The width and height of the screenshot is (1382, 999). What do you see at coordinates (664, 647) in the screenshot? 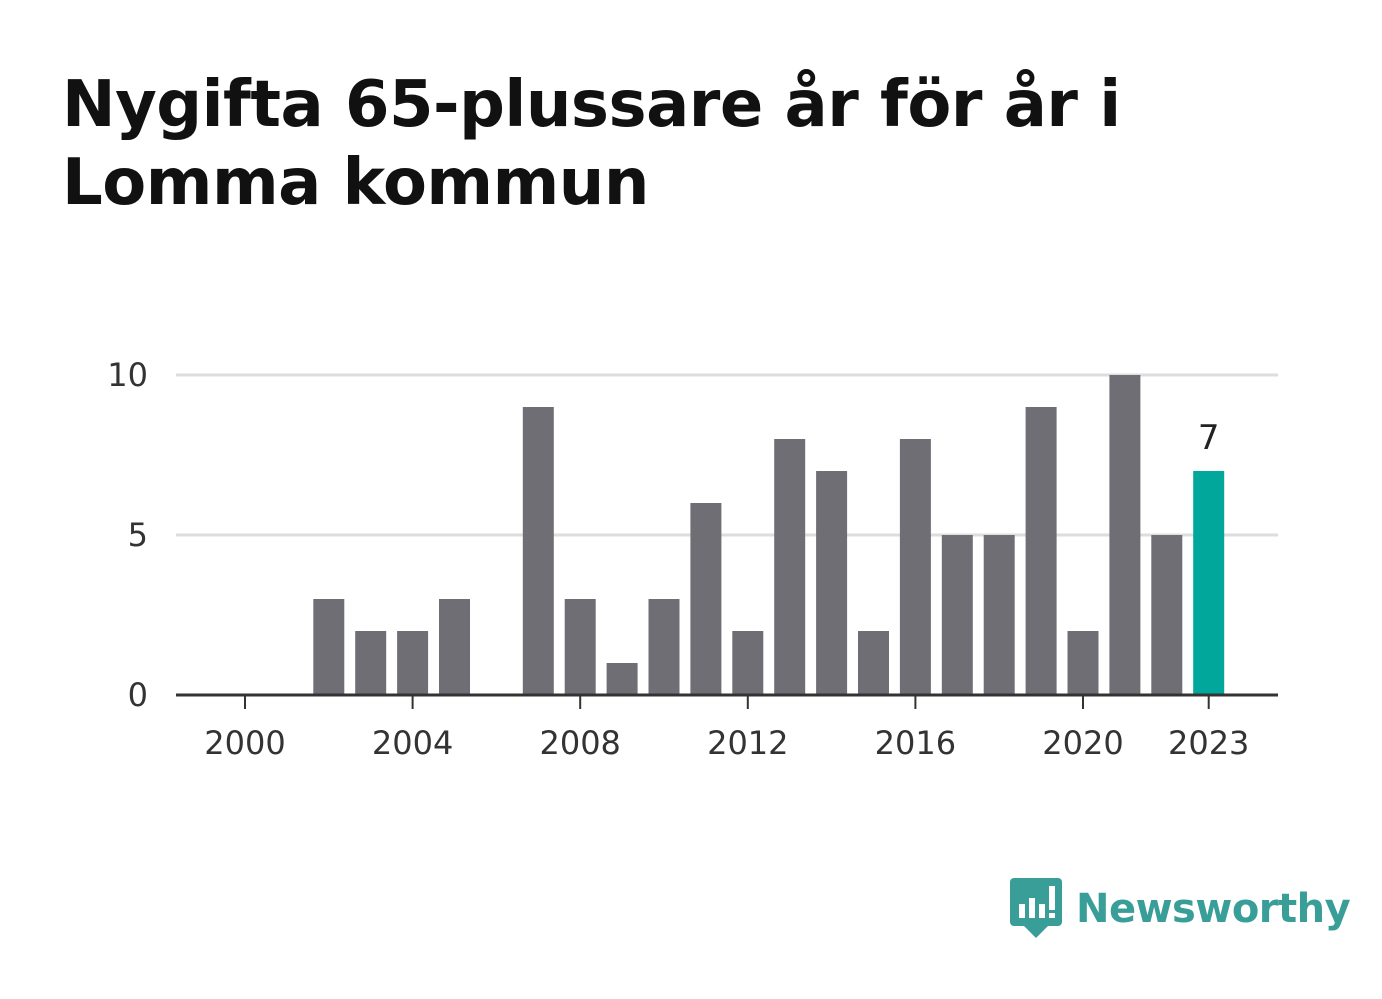
I see `bar-2010` at bounding box center [664, 647].